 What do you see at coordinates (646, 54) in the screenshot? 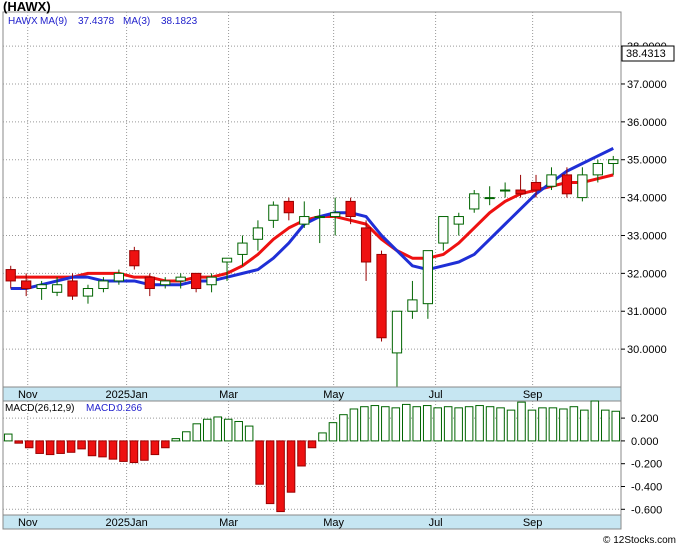
I see `last-price-value: 38.4313` at bounding box center [646, 54].